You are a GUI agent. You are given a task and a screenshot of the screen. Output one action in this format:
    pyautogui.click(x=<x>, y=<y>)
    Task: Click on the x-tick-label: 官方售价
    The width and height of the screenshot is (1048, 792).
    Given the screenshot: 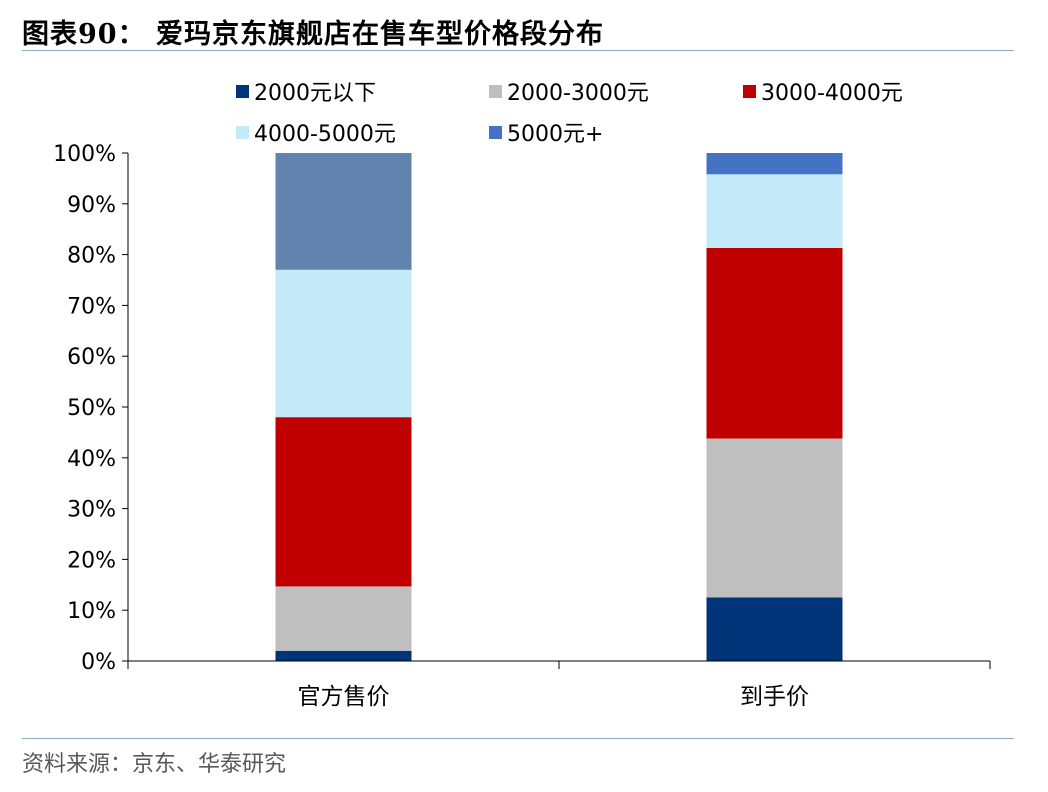 What is the action you would take?
    pyautogui.click(x=344, y=697)
    